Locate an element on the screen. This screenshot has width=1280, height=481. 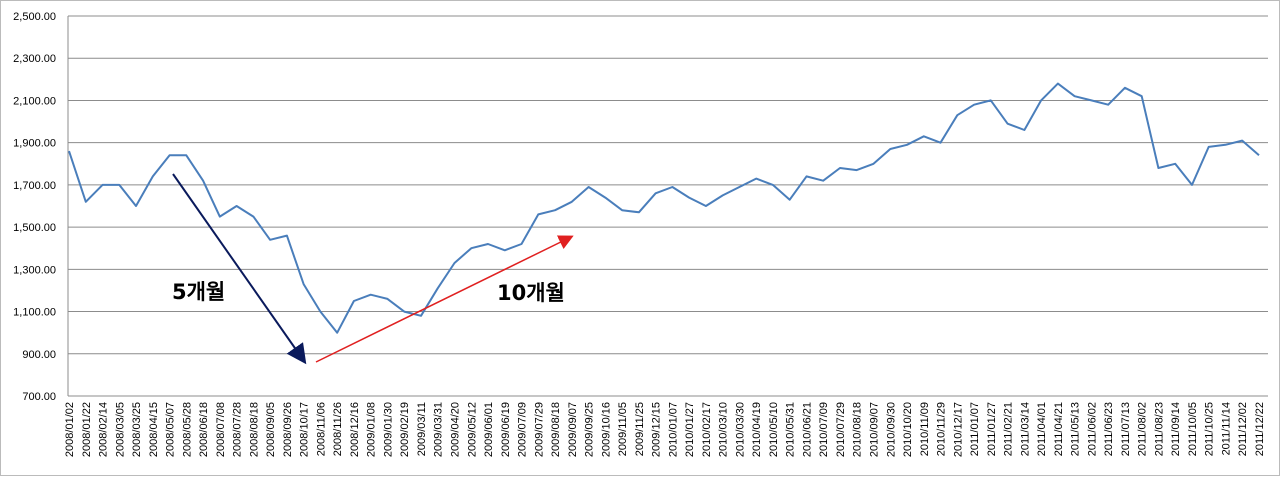
x-tick-label: 2011/01/27 is located at coordinates (992, 429).